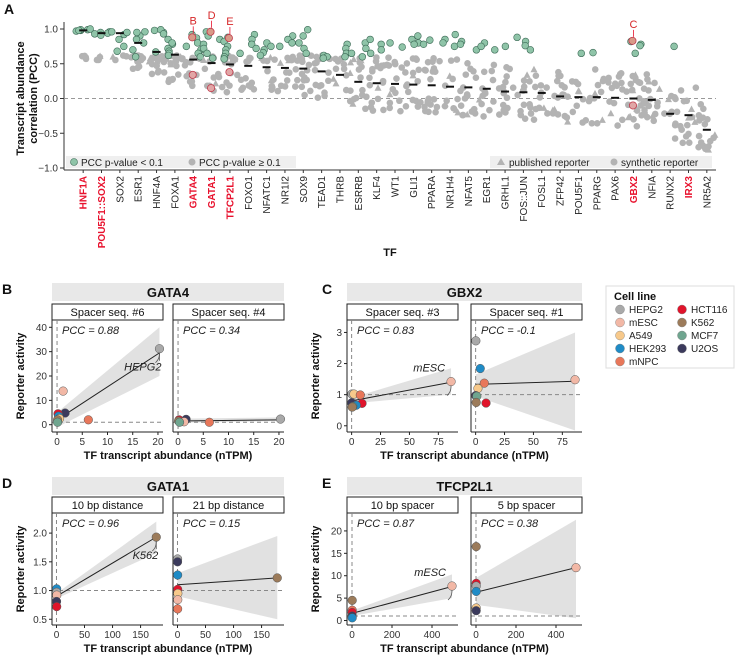 Image resolution: width=738 pixels, height=657 pixels. What do you see at coordinates (58, 422) in the screenshot?
I see `point-mcf7` at bounding box center [58, 422].